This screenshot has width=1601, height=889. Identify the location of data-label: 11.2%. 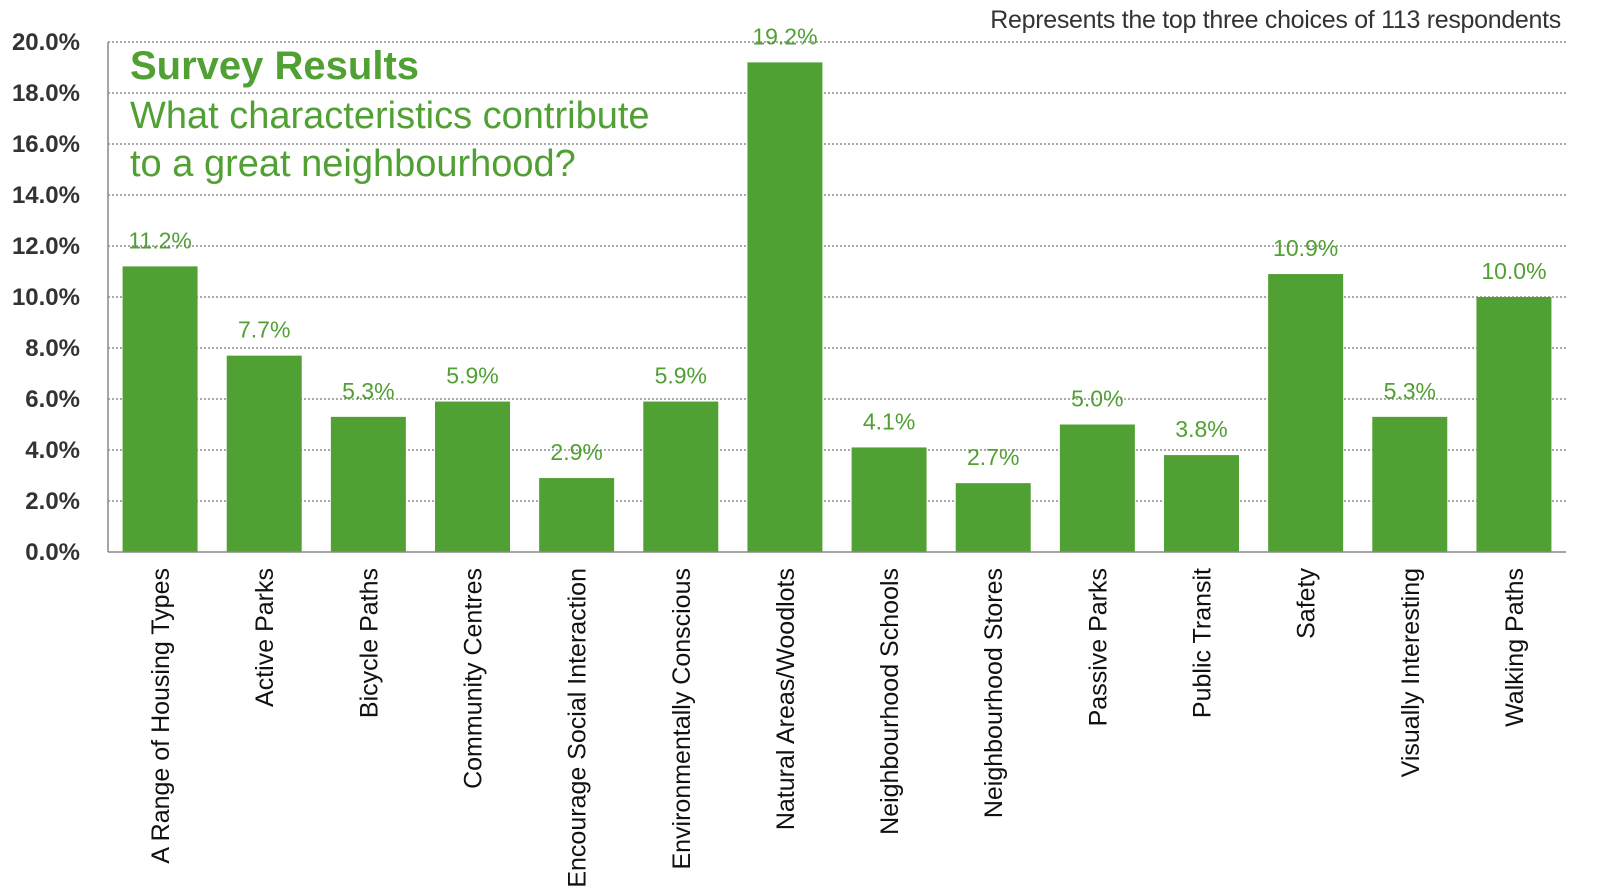
(160, 240).